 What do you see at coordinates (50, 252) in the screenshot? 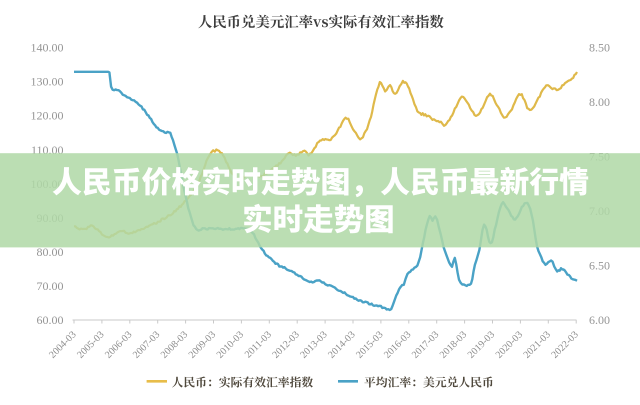
I see `svg-text: 80.00` at bounding box center [50, 252].